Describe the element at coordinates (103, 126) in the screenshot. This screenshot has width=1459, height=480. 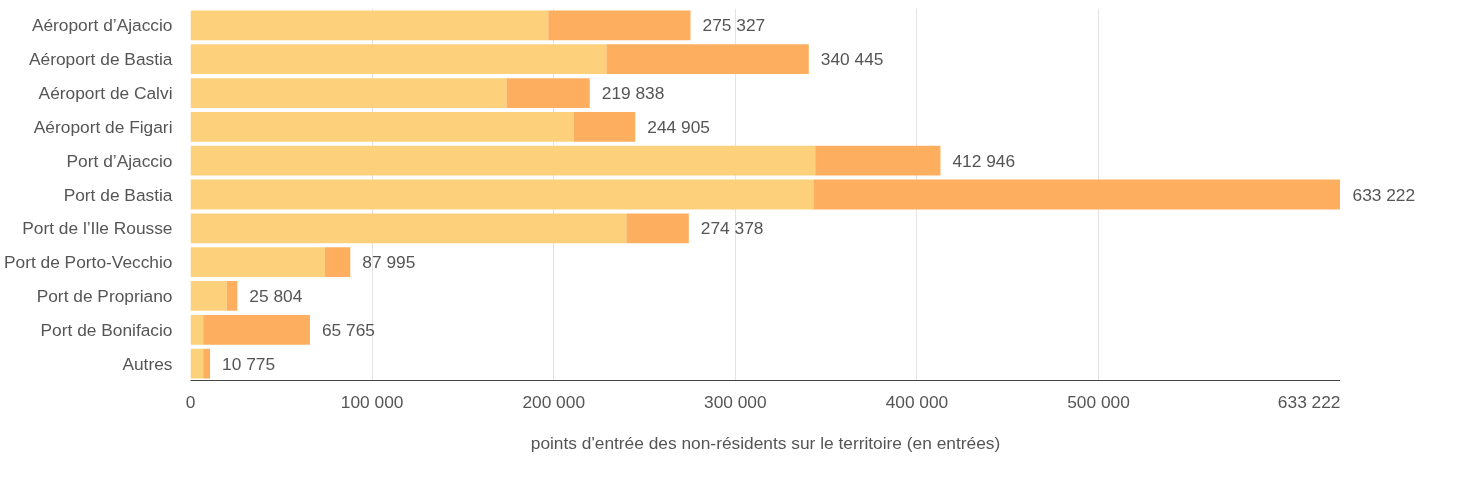
I see `y-tick-label: Aéroport de Figari` at that location.